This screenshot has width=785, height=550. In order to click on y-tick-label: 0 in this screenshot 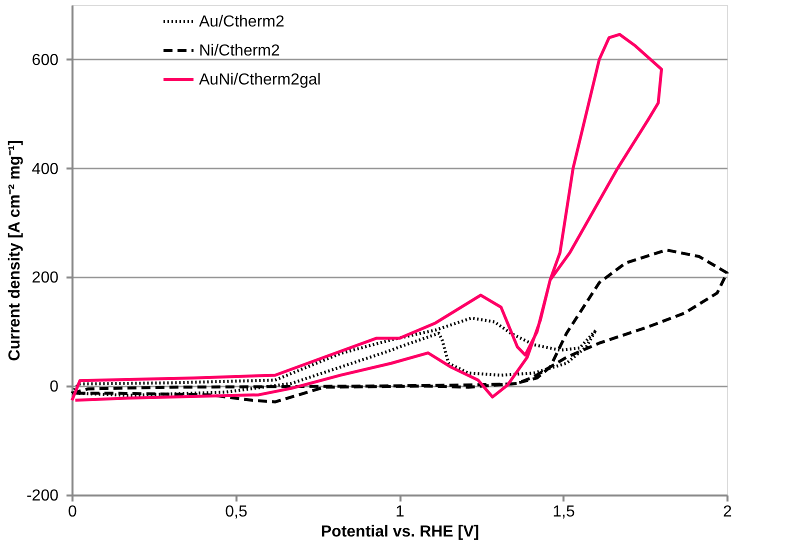, I will do `click(54, 387)`.